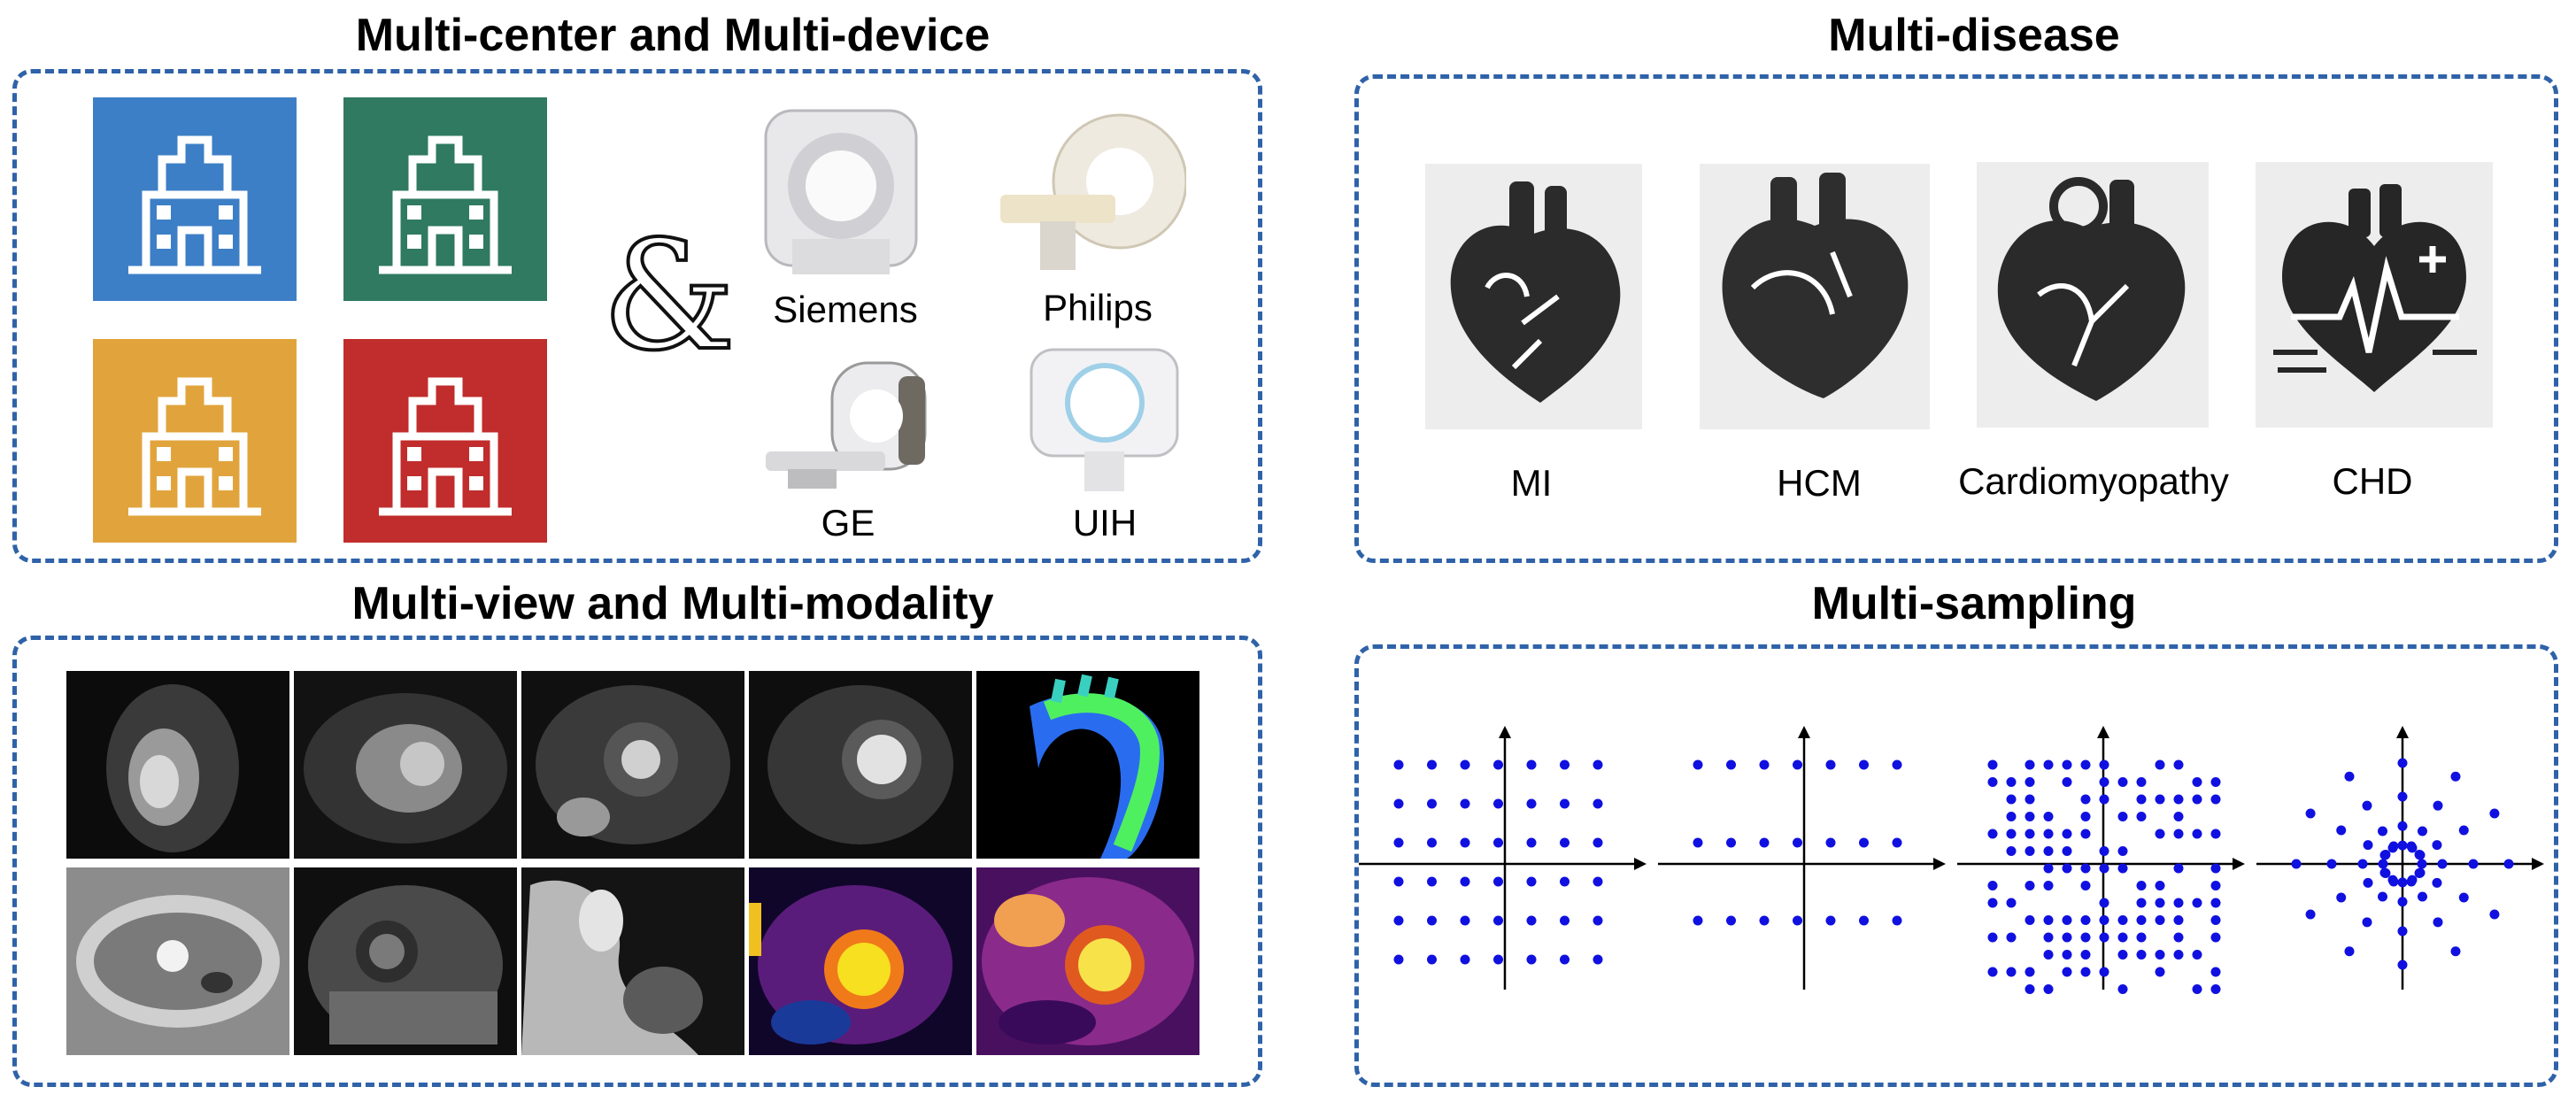 This screenshot has width=2576, height=1110. What do you see at coordinates (2372, 481) in the screenshot?
I see `disease-label-chd: CHD` at bounding box center [2372, 481].